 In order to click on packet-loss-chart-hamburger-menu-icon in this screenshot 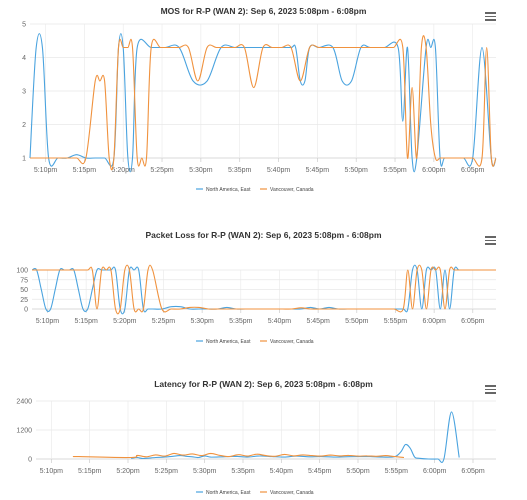, I will do `click(490, 240)`.